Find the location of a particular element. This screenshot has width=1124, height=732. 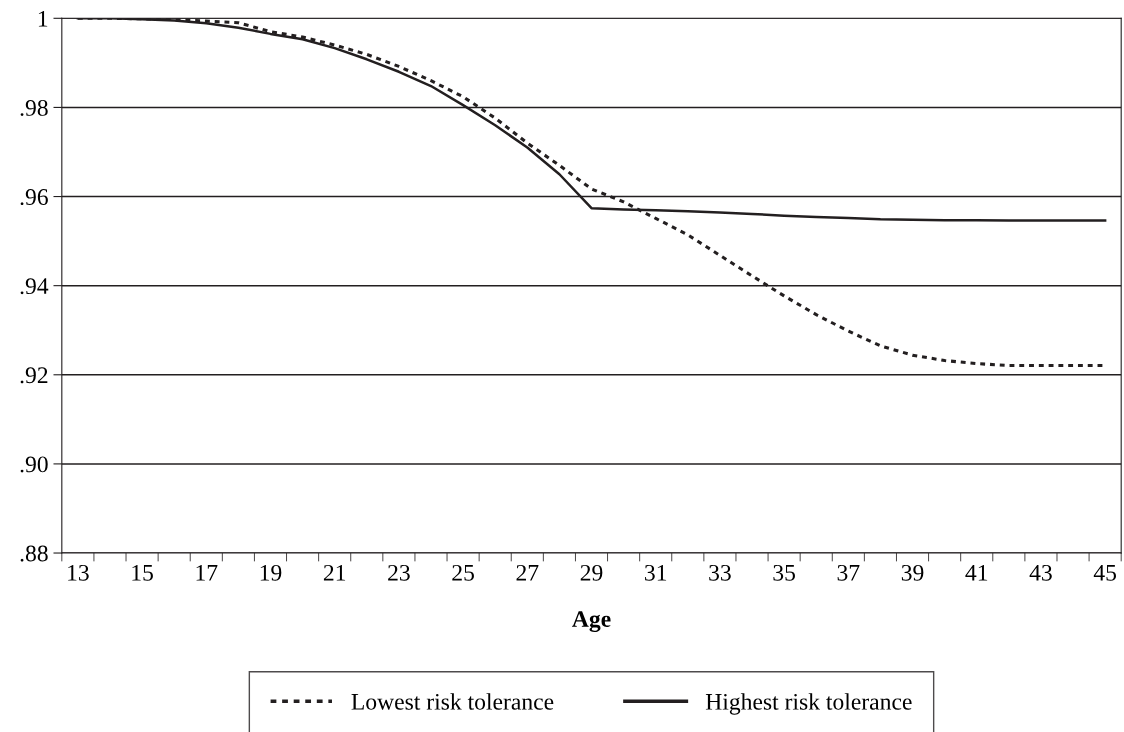

x-tick-label: 25 is located at coordinates (463, 572).